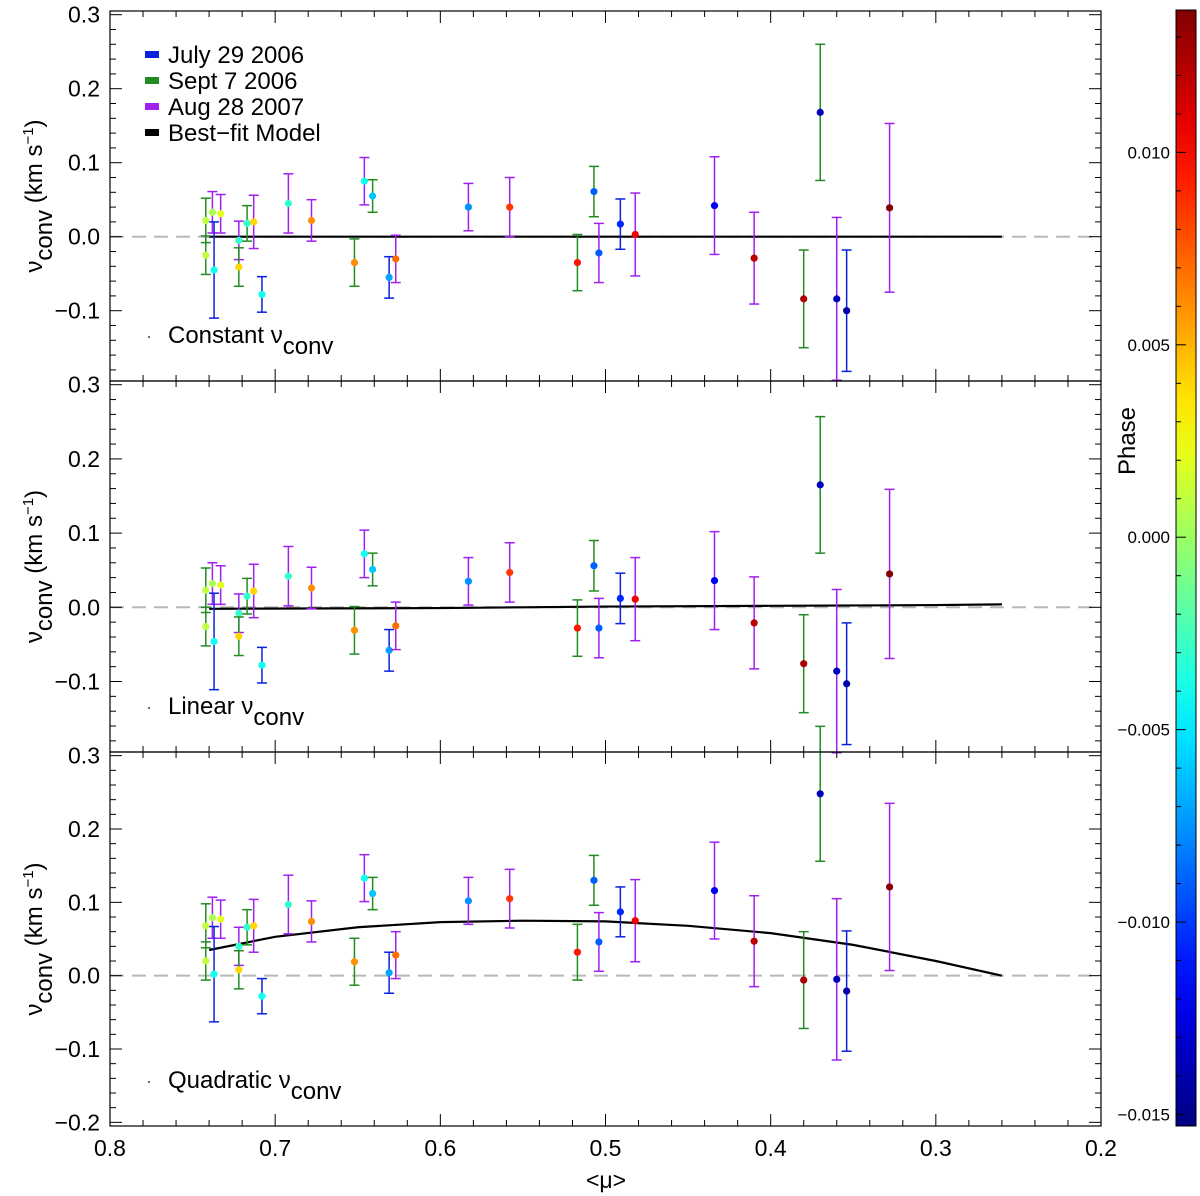  I want to click on x-tick-label: 0.7, so click(275, 1148).